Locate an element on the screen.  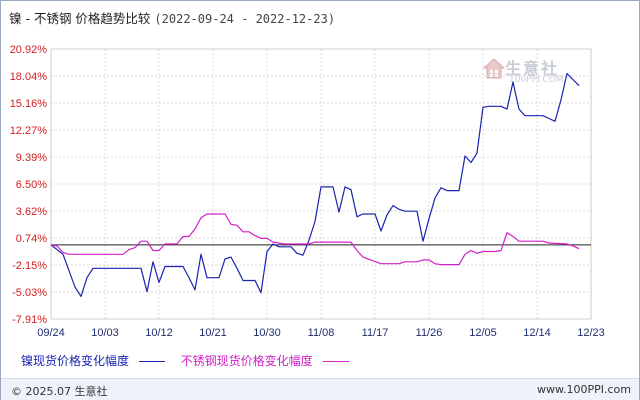
chart-title: 镍 - 不锈钢 价格趋势比较 (2022-09-24 - 2022-12-23) is located at coordinates (172, 17).